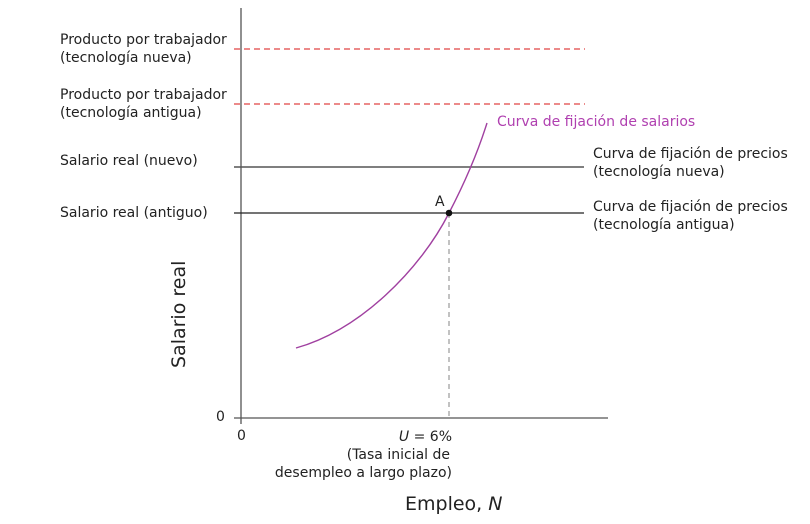 Image resolution: width=810 pixels, height=524 pixels. What do you see at coordinates (241, 436) in the screenshot?
I see `x-zero-label: 0` at bounding box center [241, 436].